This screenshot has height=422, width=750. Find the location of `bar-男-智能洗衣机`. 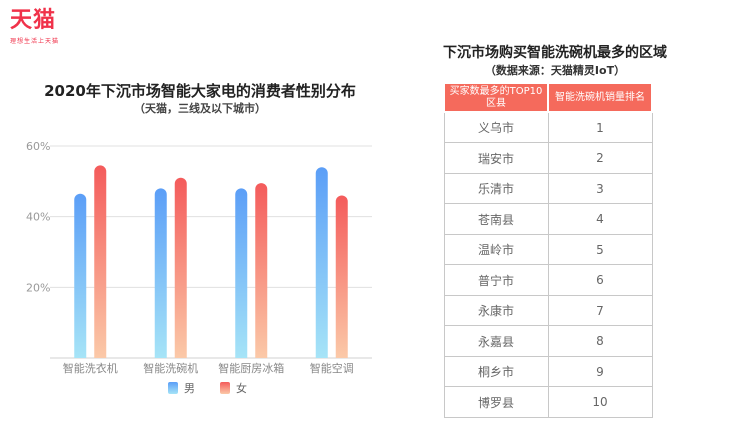

bar-男-智能洗衣机 is located at coordinates (80, 275).